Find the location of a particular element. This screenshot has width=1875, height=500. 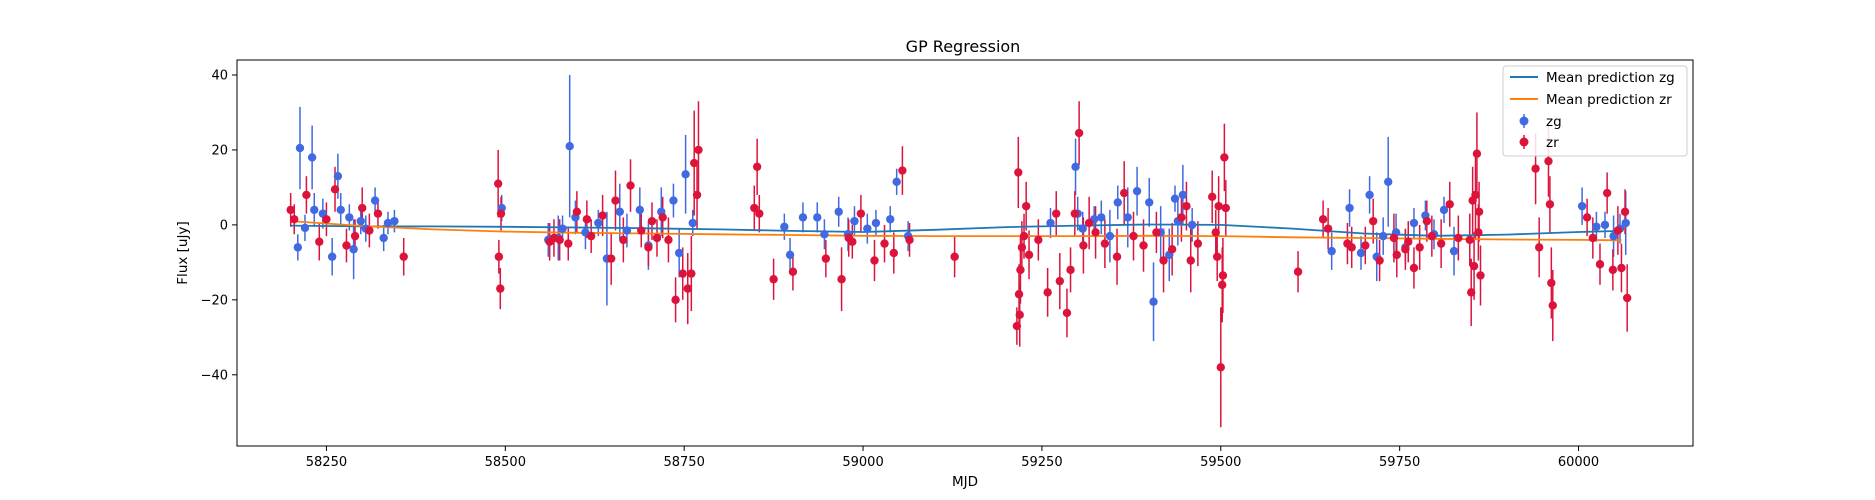

x-tick-label: 58250 is located at coordinates (326, 462).